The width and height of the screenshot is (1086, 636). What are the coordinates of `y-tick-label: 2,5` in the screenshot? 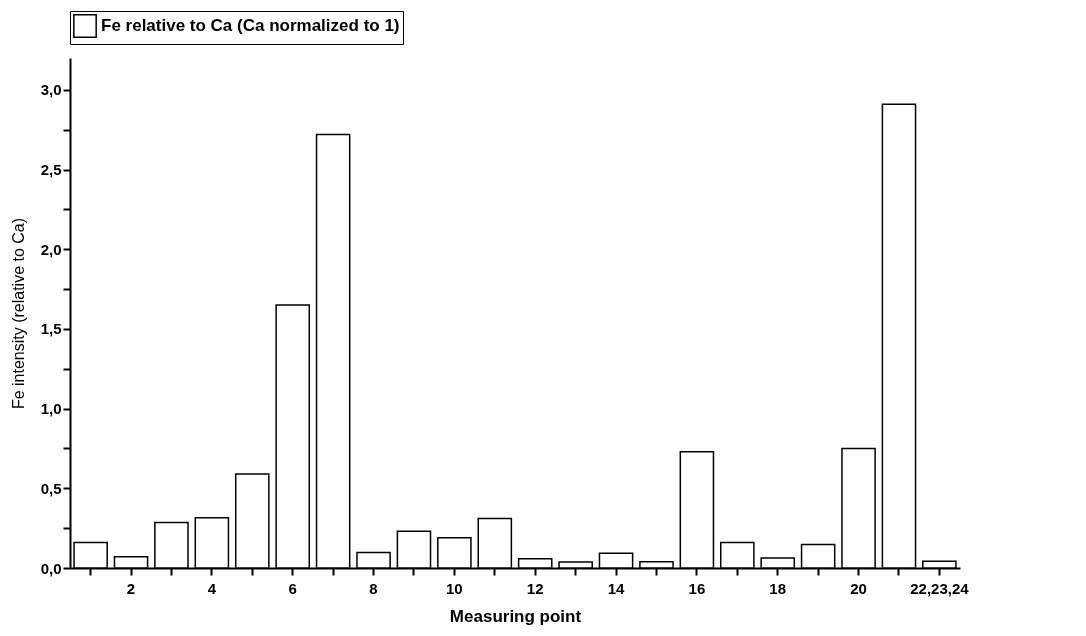 It's located at (51, 170).